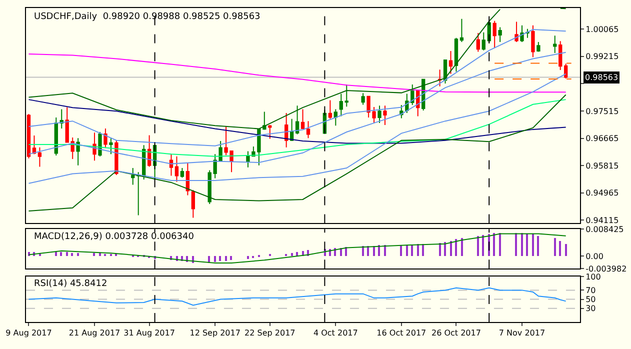 The width and height of the screenshot is (631, 349). Describe the element at coordinates (147, 17) in the screenshot. I see `text: USDCHF,Daily 0.98920 0.98988 0.98525 0.98563` at that location.